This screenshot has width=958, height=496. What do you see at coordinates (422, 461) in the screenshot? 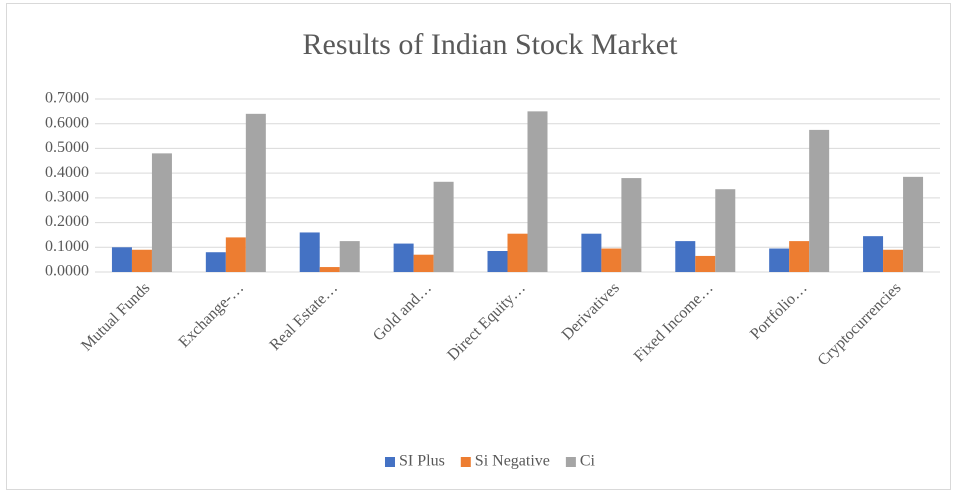
I see `legend-label: SI Plus` at bounding box center [422, 461].